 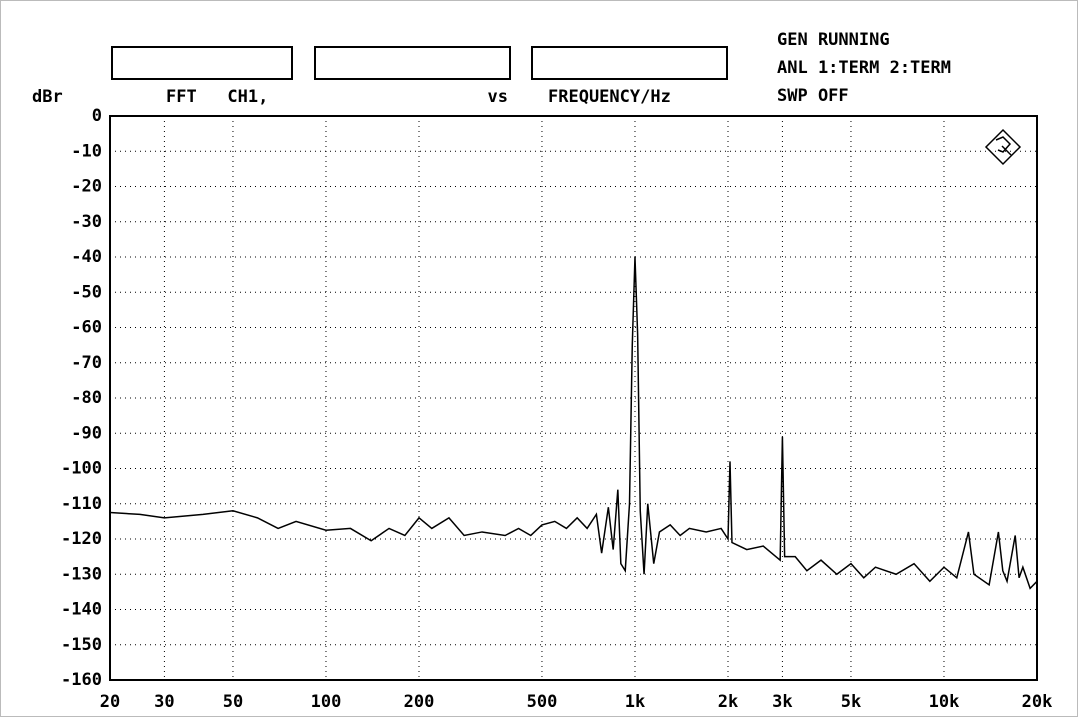 What do you see at coordinates (1003, 147) in the screenshot?
I see `logo` at bounding box center [1003, 147].